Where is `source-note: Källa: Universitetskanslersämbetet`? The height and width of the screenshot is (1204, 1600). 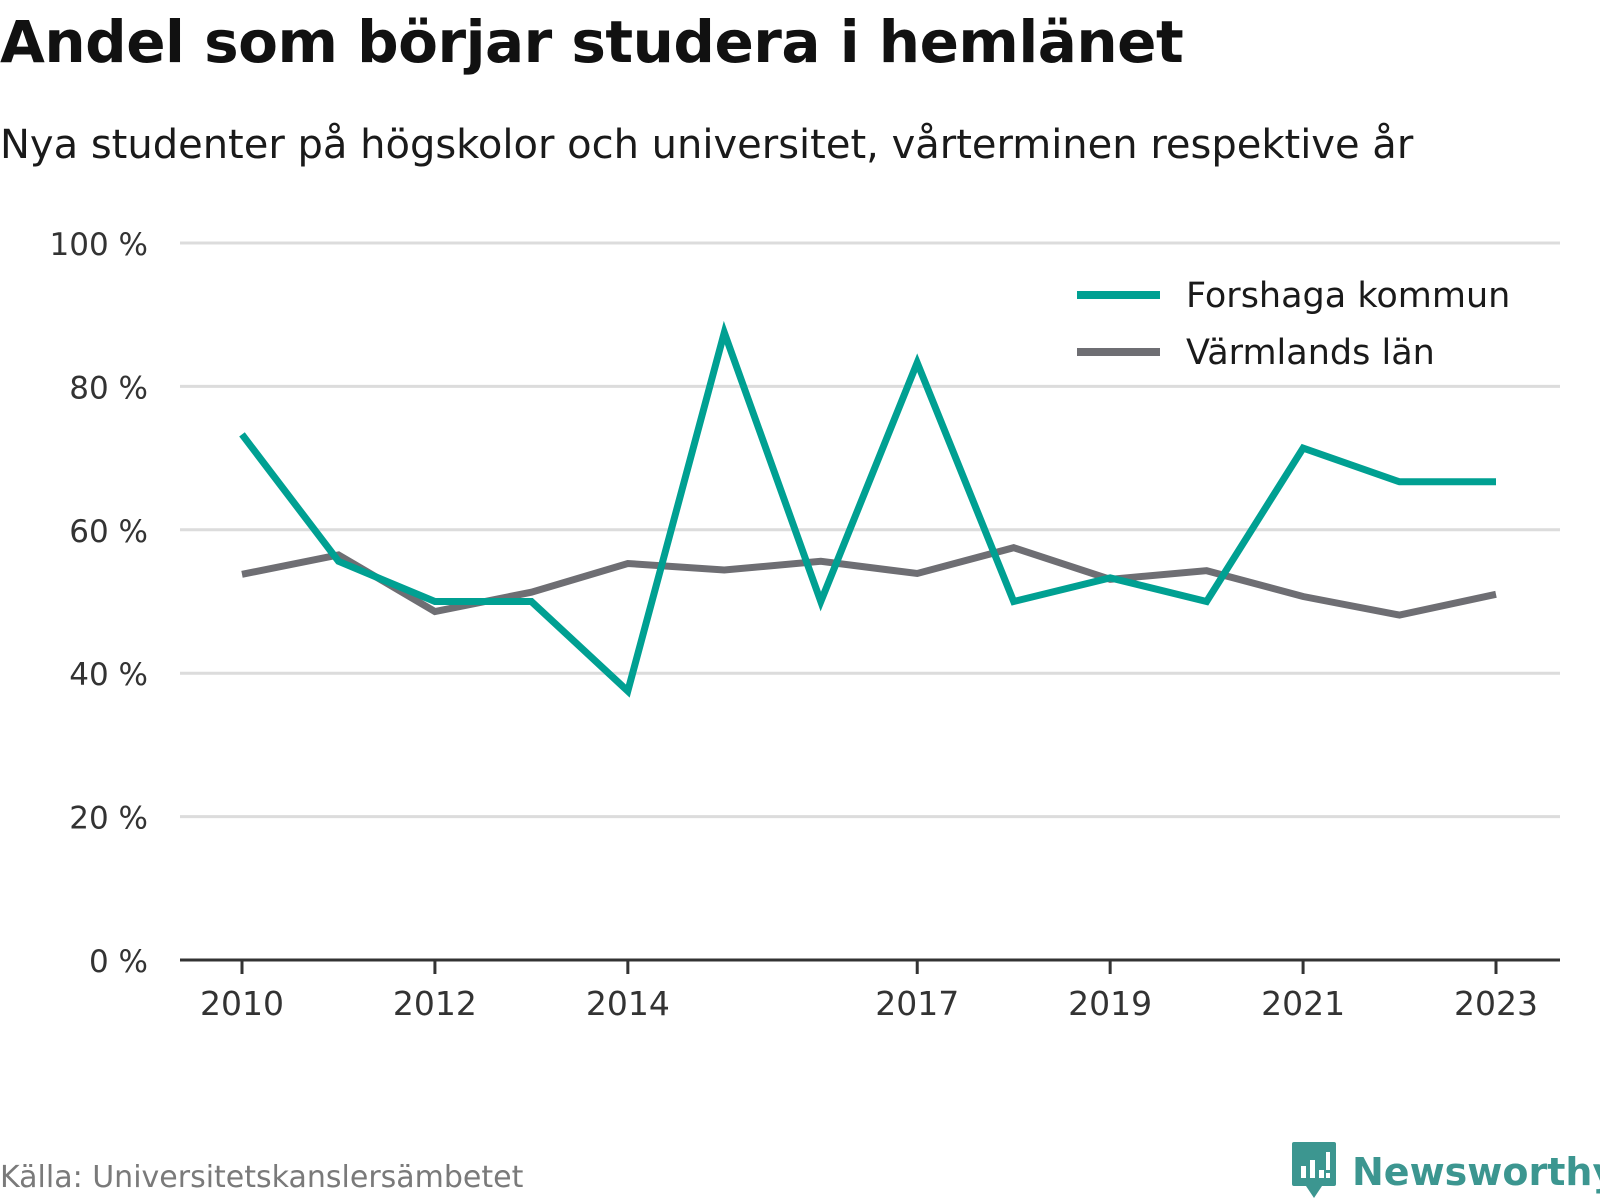
source-note: Källa: Universitetskanslersämbetet is located at coordinates (262, 1177).